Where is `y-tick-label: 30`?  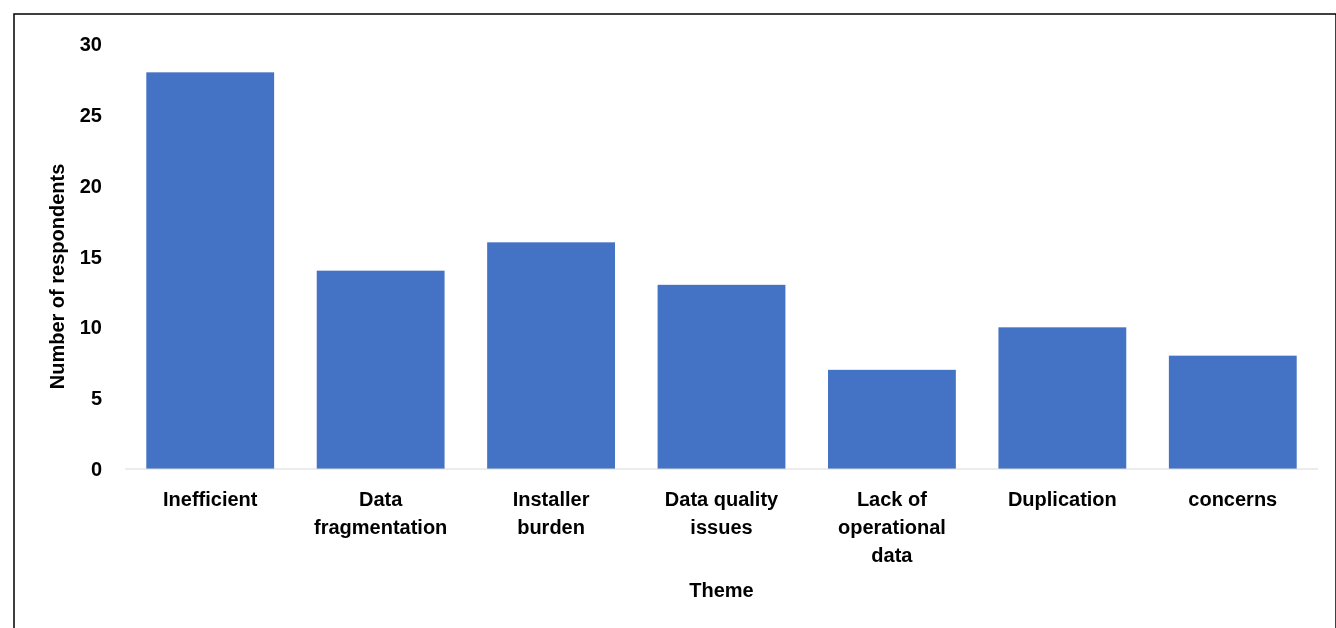
y-tick-label: 30 is located at coordinates (90, 44).